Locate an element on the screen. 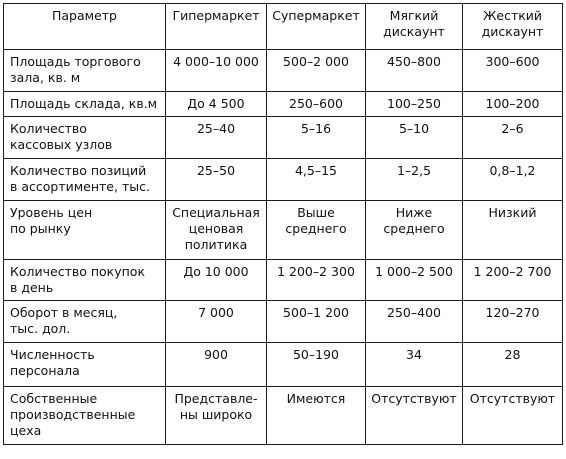 The height and width of the screenshot is (459, 566). table-cell: Ниже среднего is located at coordinates (414, 230).